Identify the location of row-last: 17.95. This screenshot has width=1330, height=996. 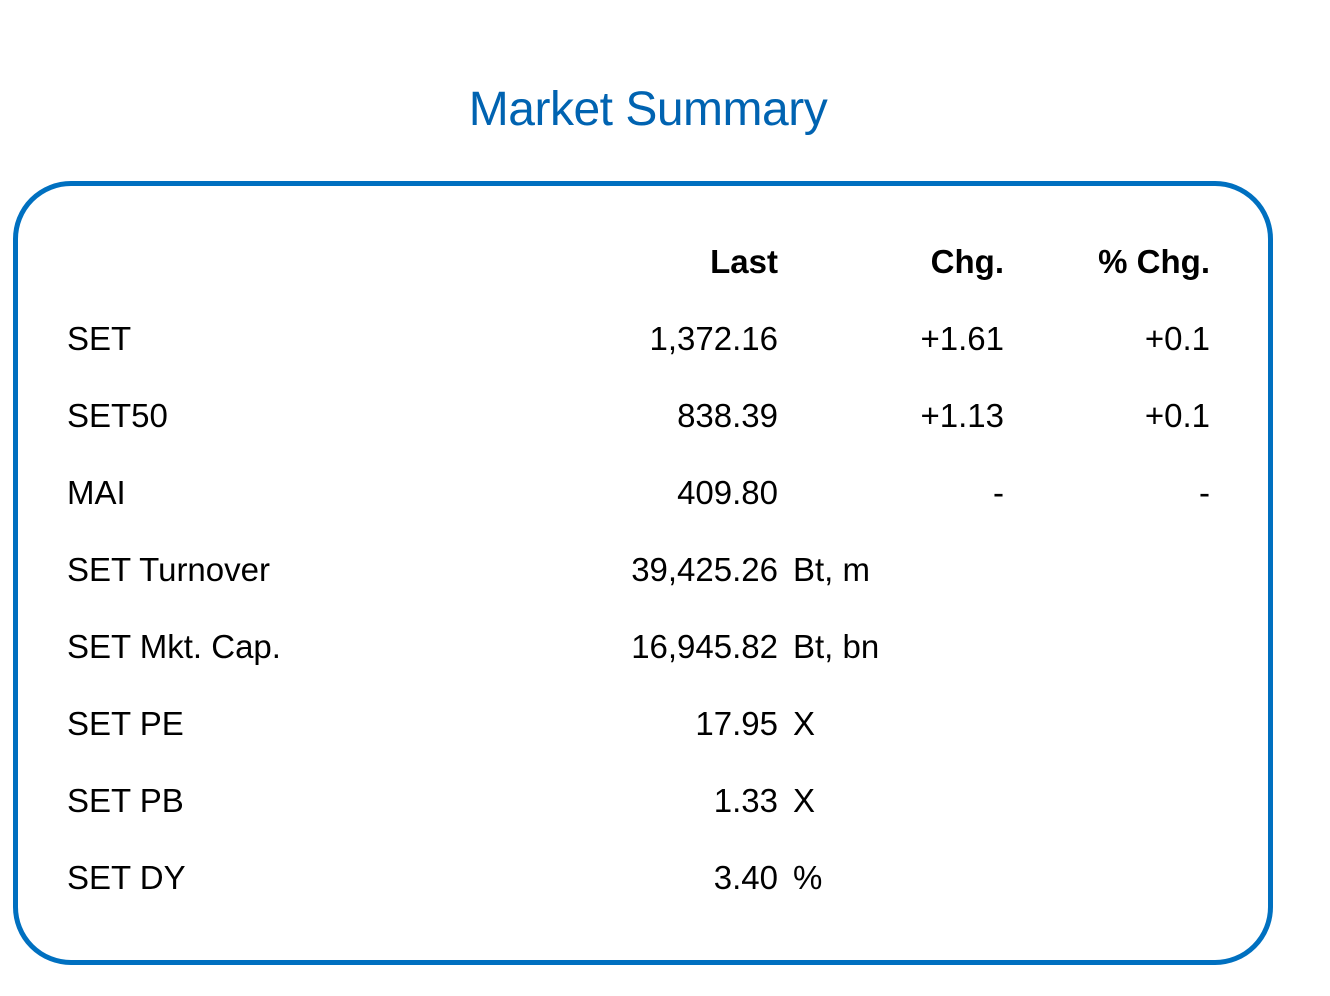
(736, 723).